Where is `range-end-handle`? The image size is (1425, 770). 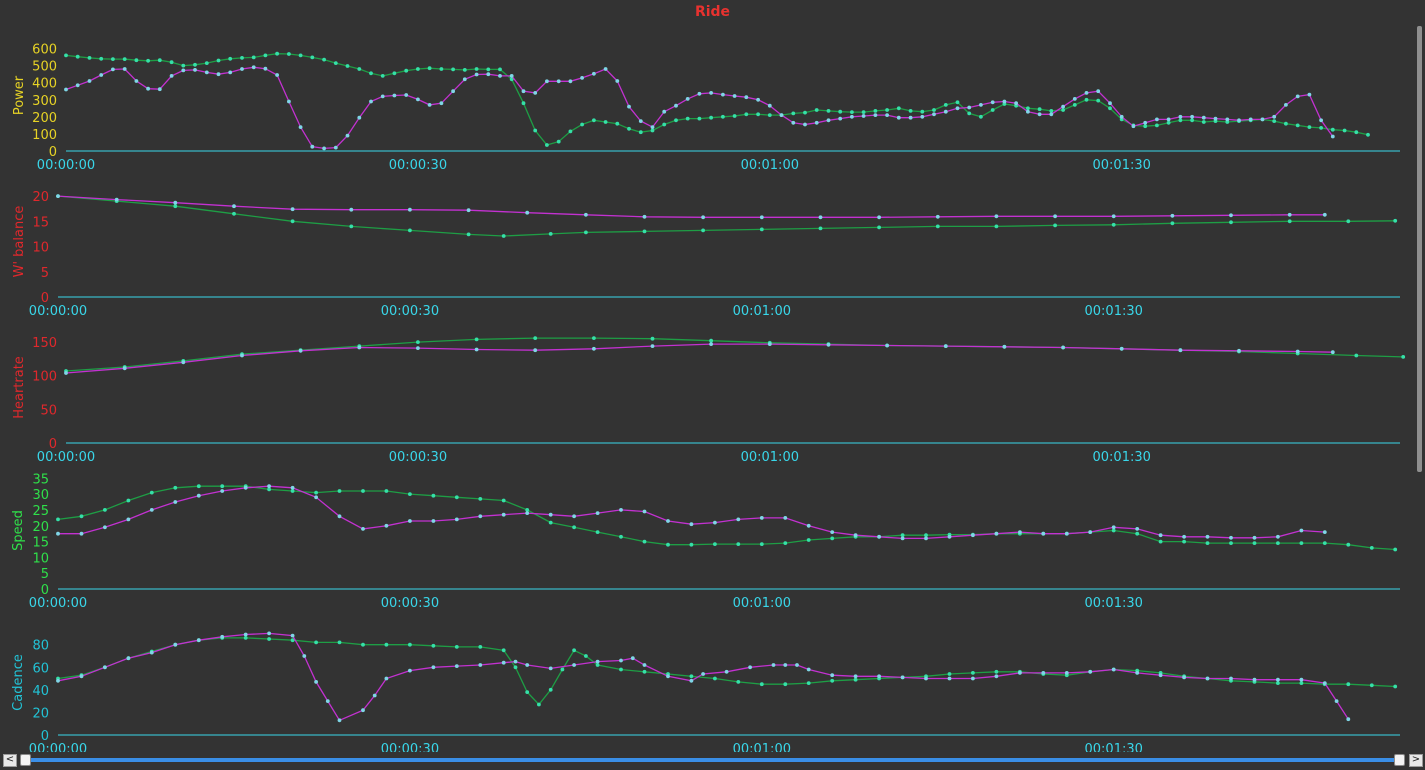 range-end-handle is located at coordinates (1399, 760).